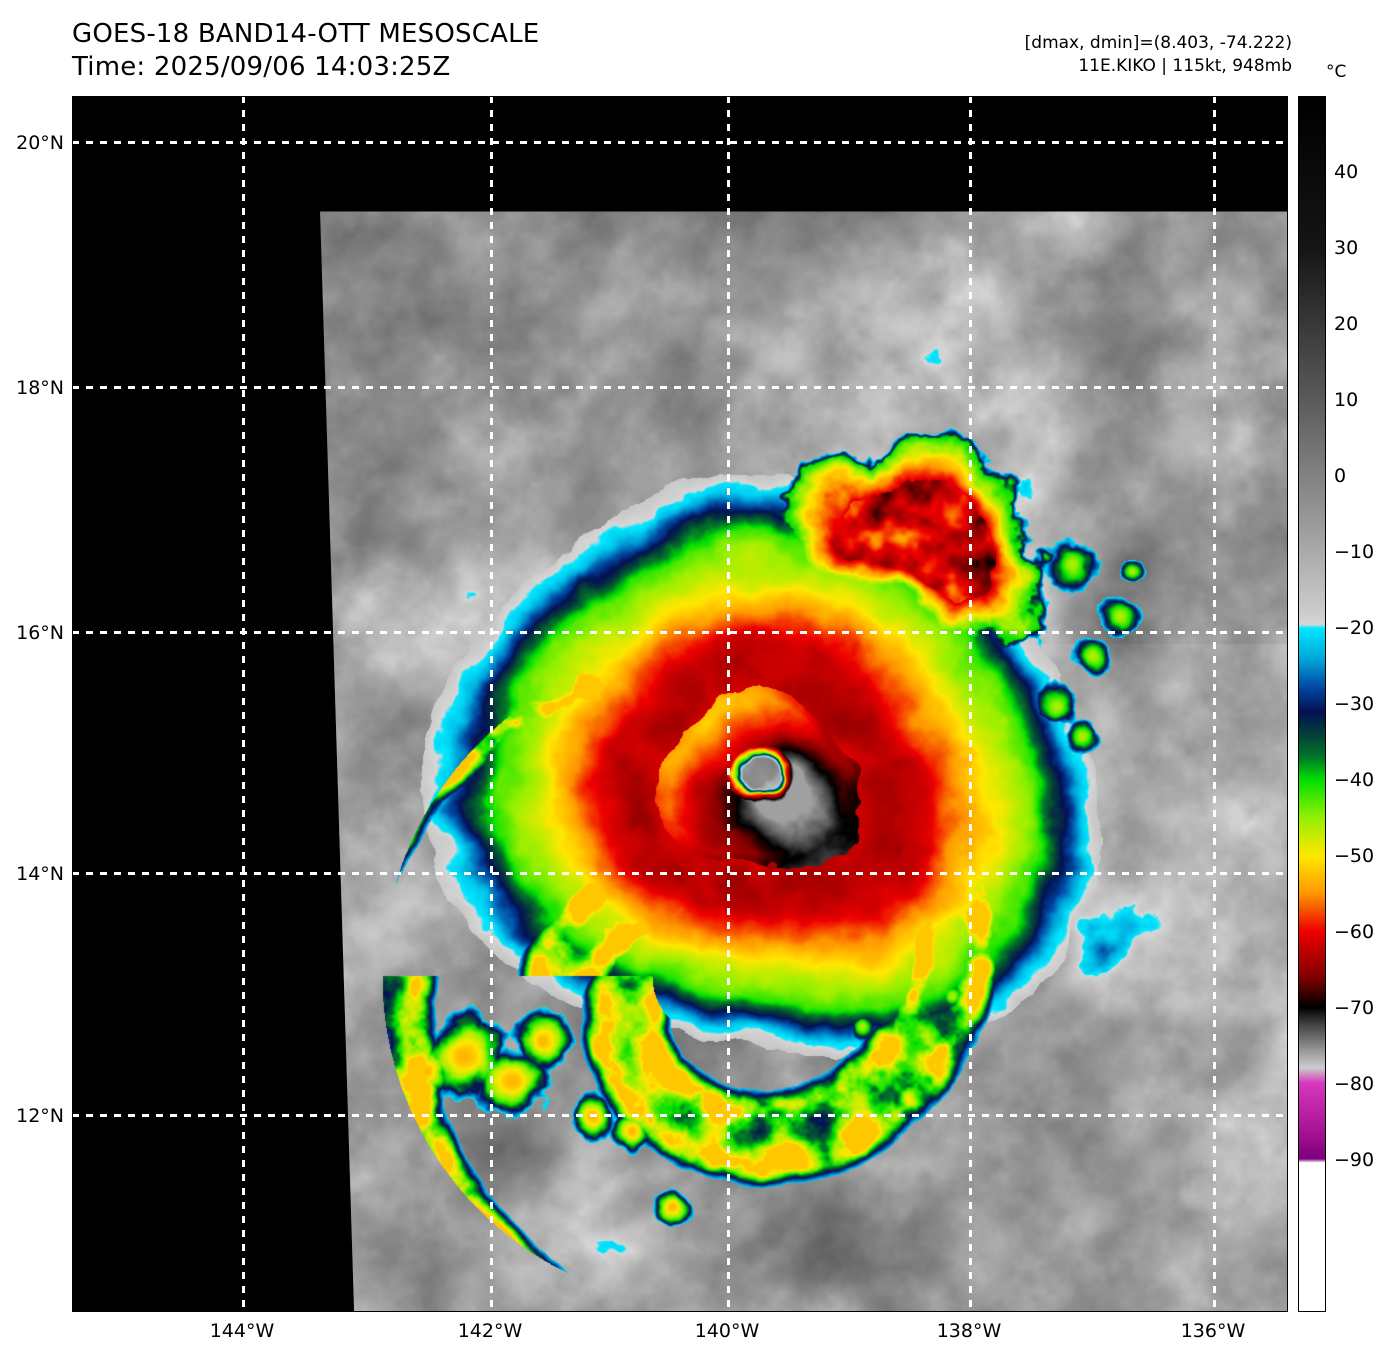 The image size is (1390, 1359). Describe the element at coordinates (40, 874) in the screenshot. I see `ytick-label-3: 14°N` at that location.